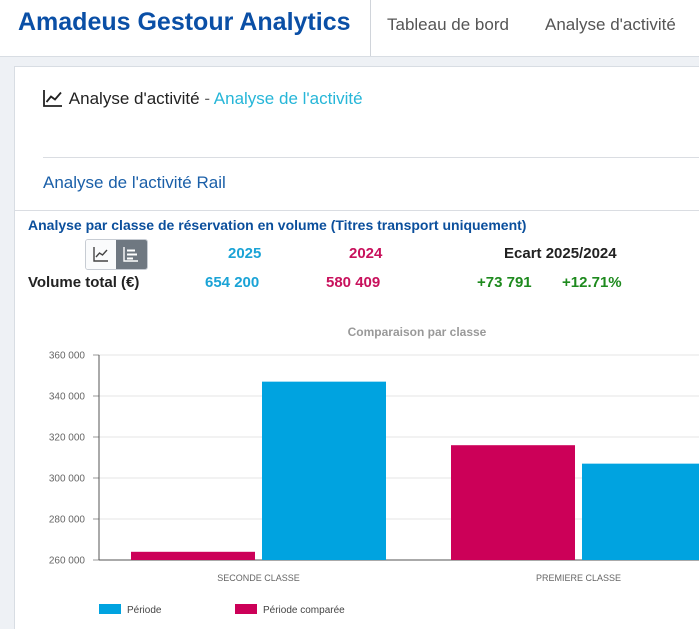 The image size is (699, 629). Describe the element at coordinates (67, 438) in the screenshot. I see `y-tick-label: 320 000` at that location.